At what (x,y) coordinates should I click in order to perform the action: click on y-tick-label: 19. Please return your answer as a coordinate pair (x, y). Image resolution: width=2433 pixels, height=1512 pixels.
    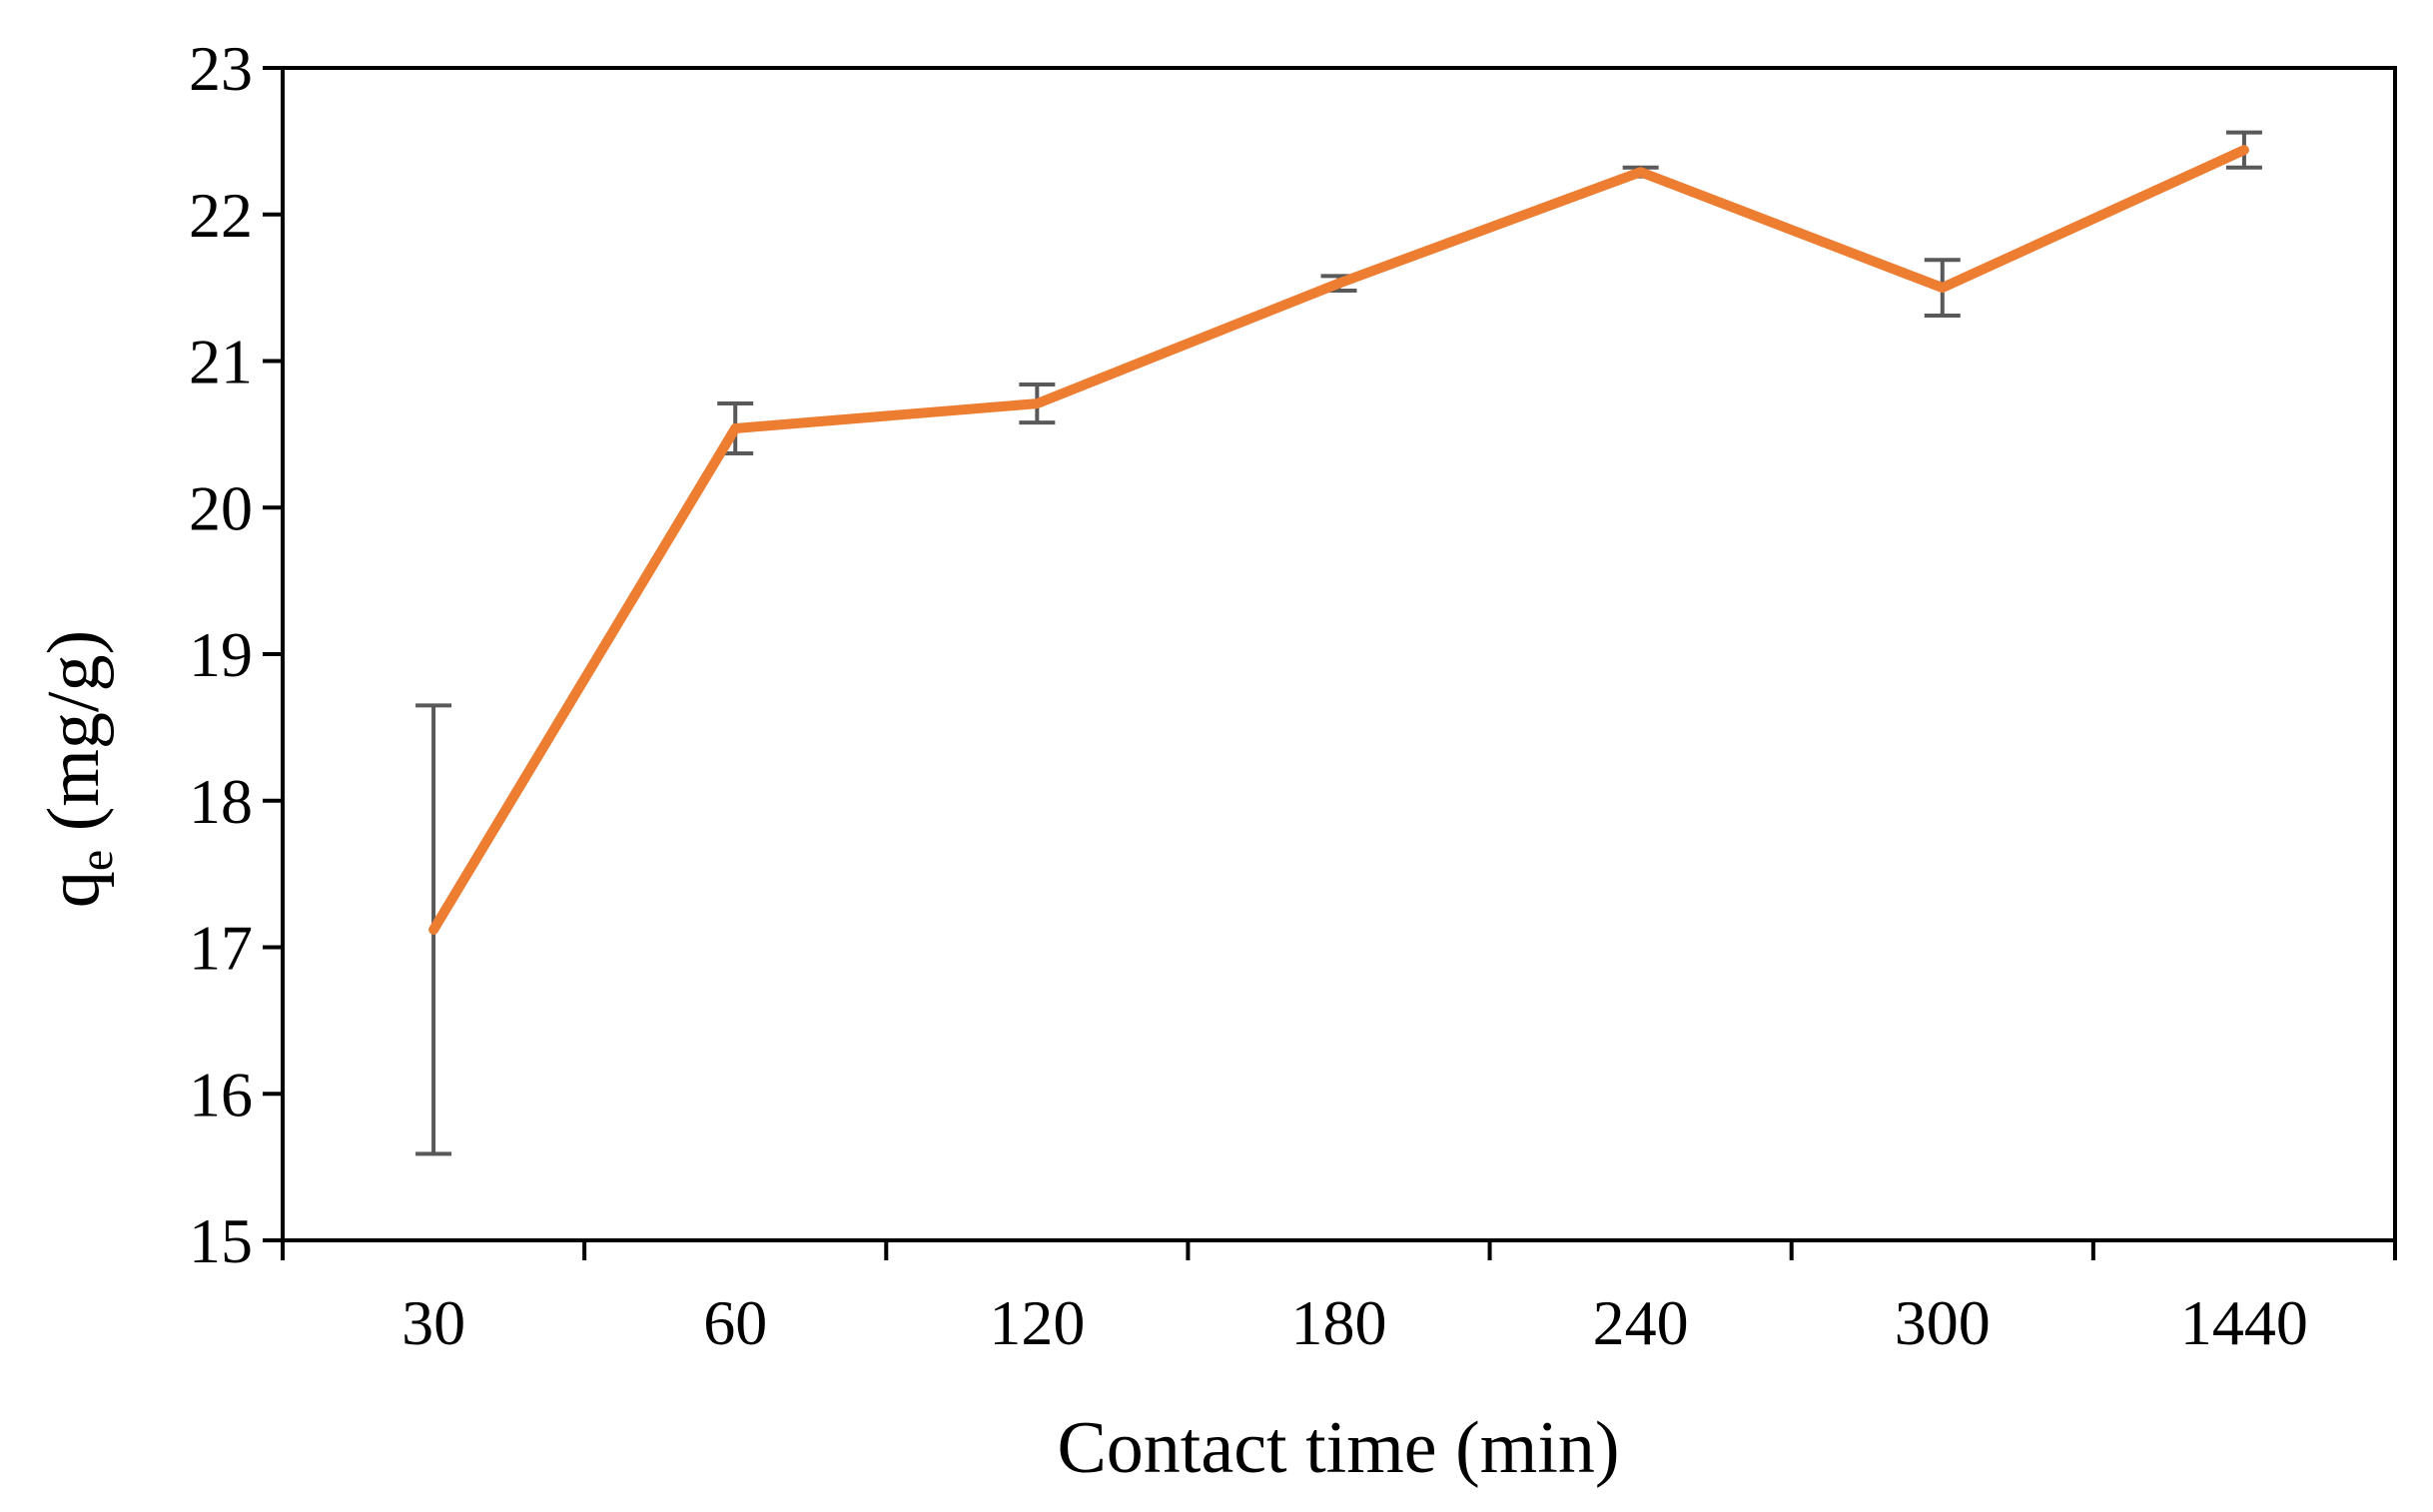
    Looking at the image, I should click on (221, 654).